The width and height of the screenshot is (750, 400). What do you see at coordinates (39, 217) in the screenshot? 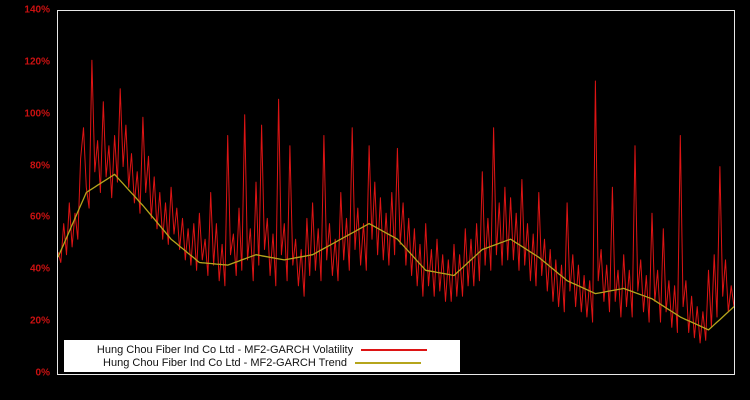
I see `y-tick-label: 60%` at bounding box center [39, 217].